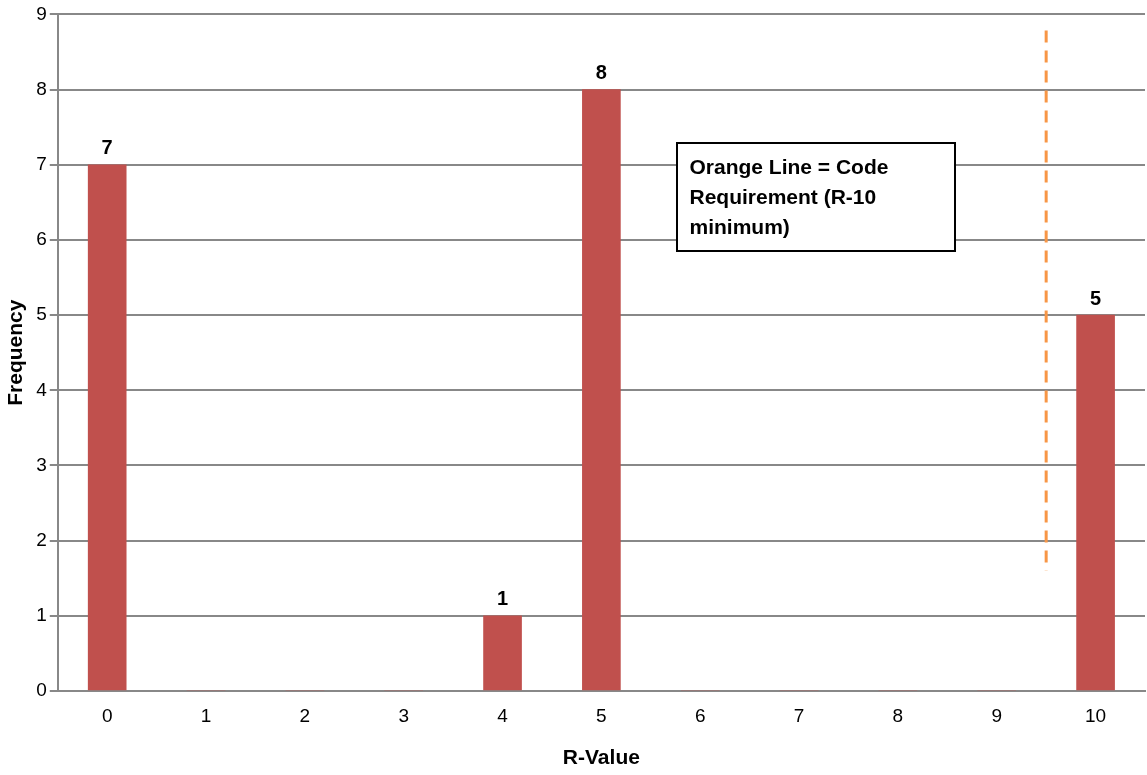 Image resolution: width=1147 pixels, height=775 pixels. Describe the element at coordinates (799, 715) in the screenshot. I see `x-tick-label: 7` at that location.